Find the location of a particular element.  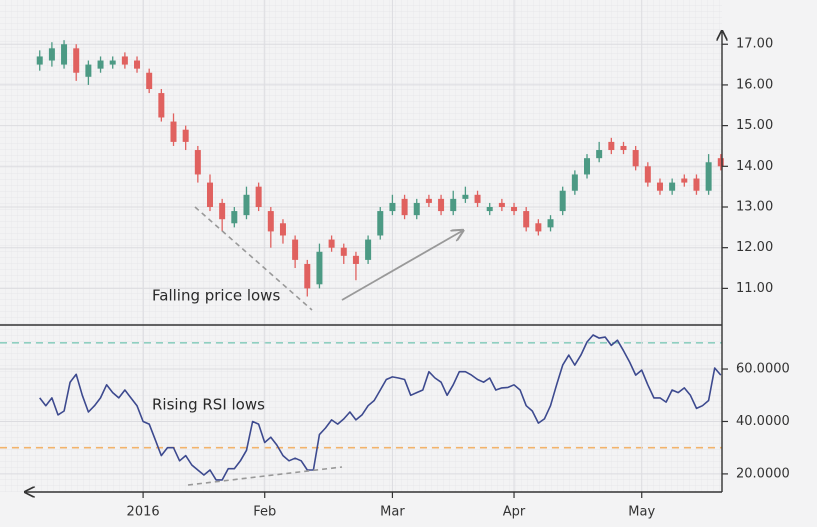

y-tick-label: 60.0000 is located at coordinates (763, 369).